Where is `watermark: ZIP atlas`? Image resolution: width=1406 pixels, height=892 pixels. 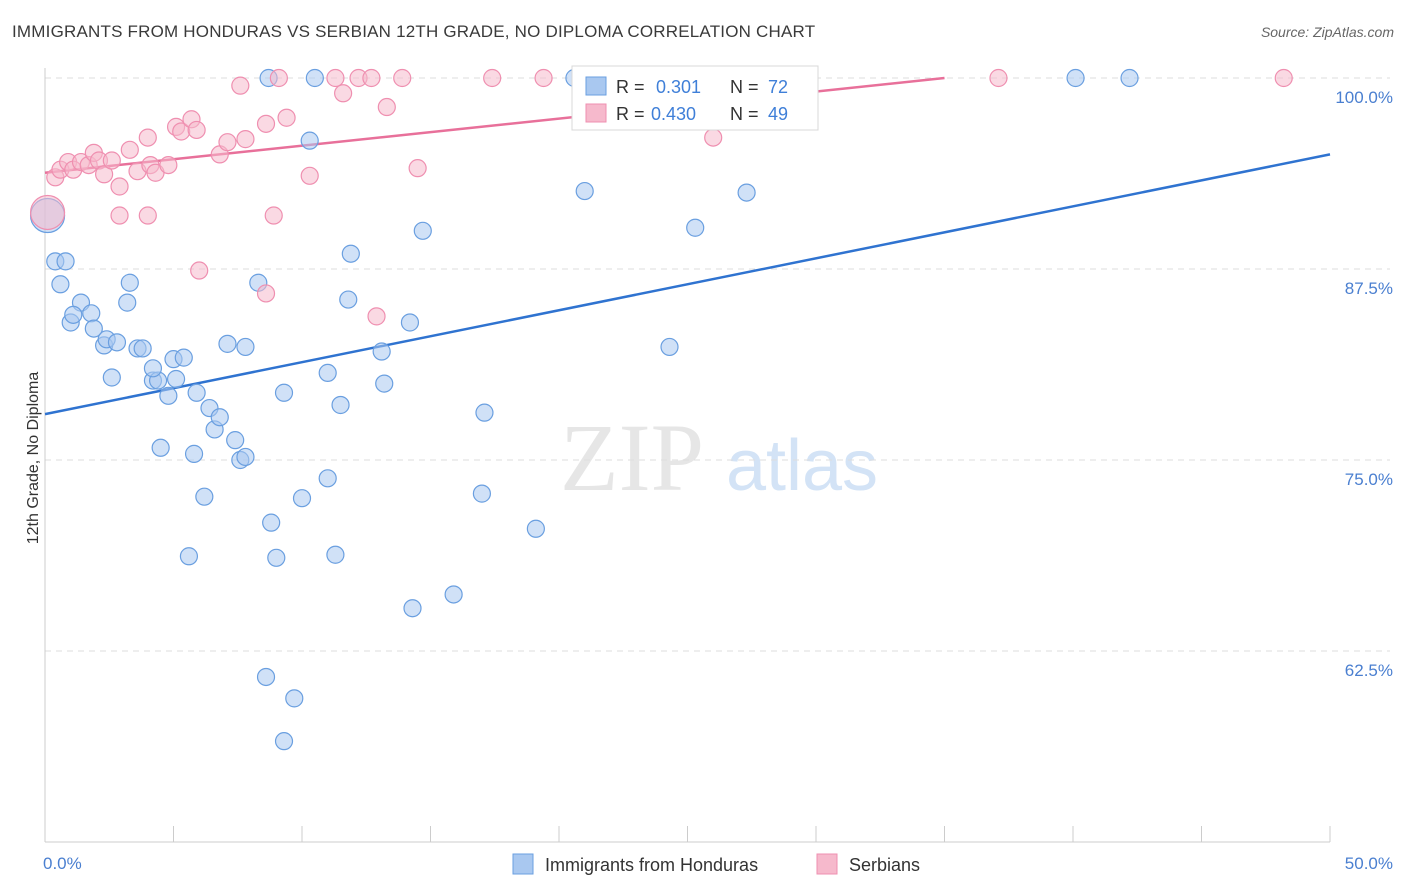 watermark: ZIP atlas is located at coordinates (719, 457).